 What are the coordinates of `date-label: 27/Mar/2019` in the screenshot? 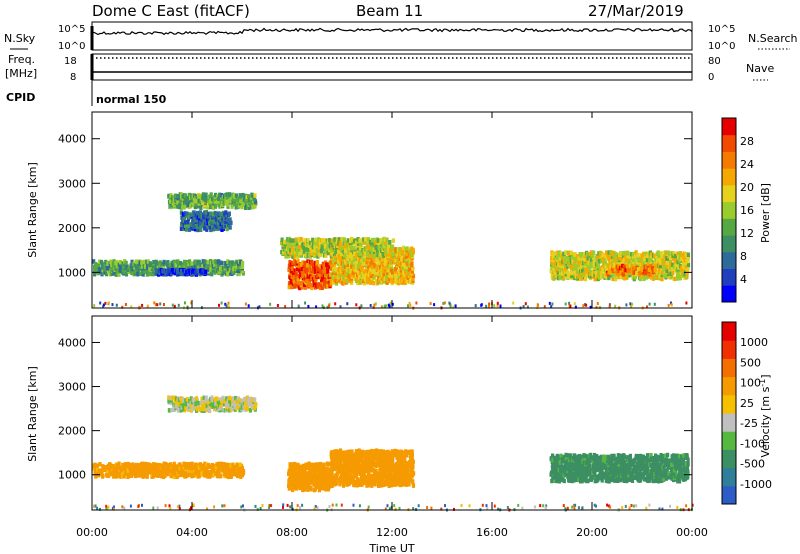 It's located at (636, 11).